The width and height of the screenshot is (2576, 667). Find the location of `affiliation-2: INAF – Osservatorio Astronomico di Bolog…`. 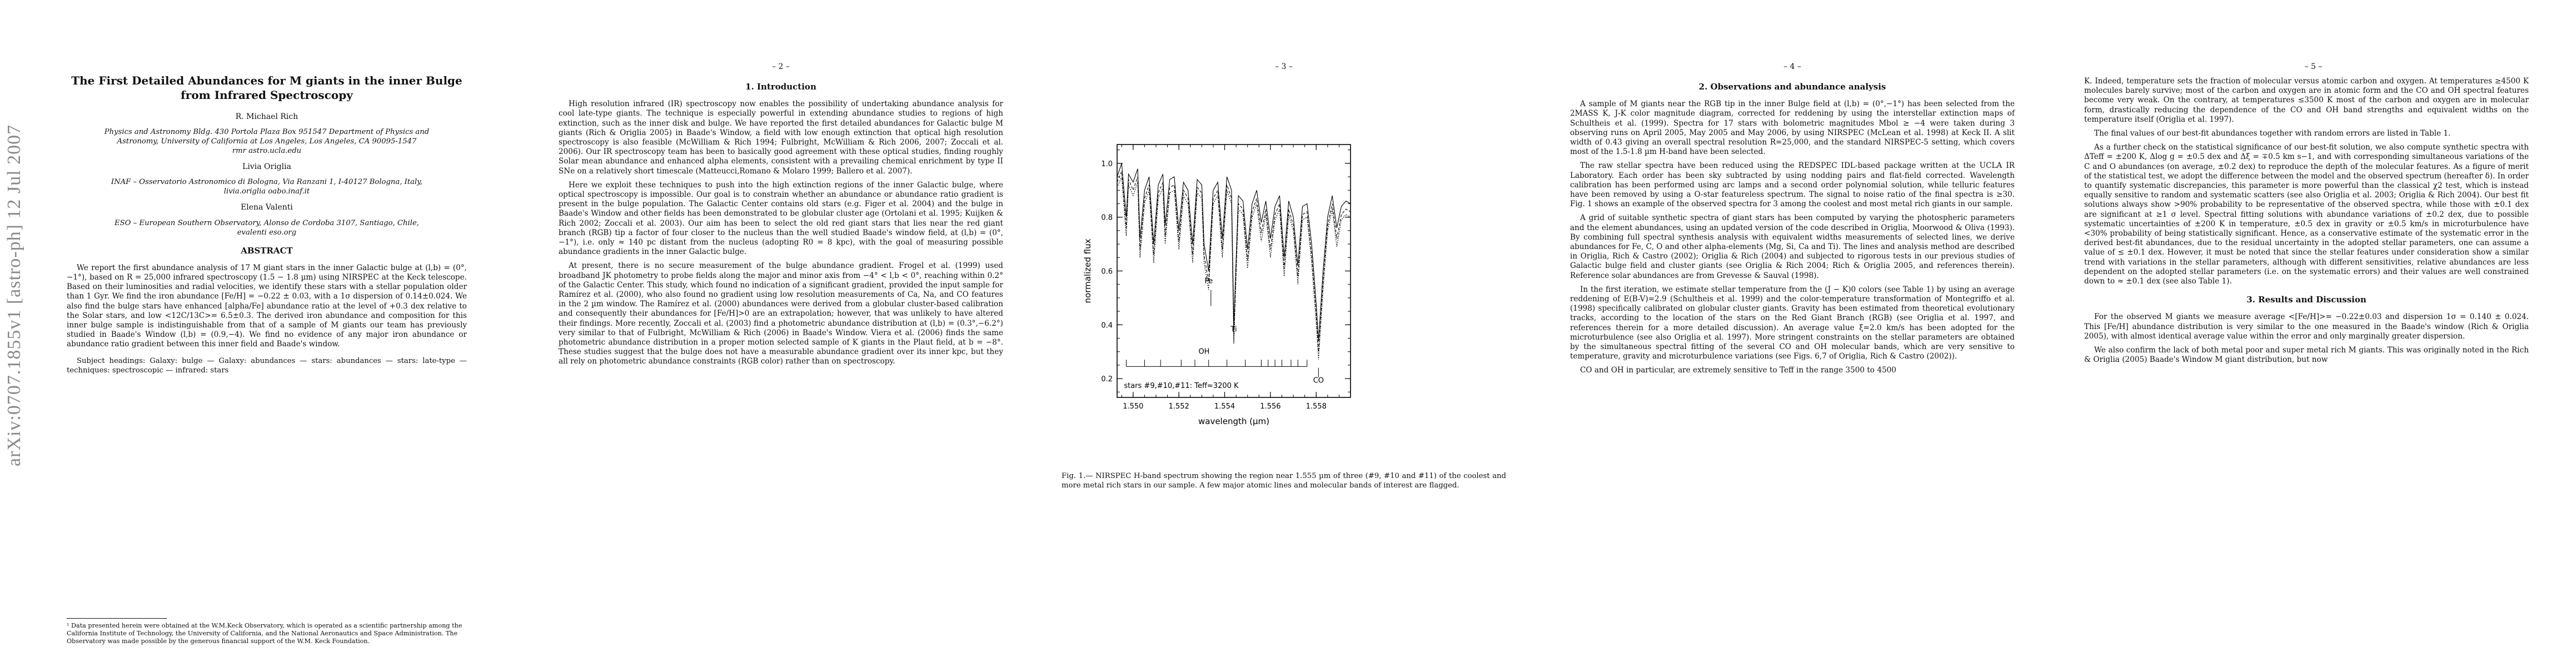

affiliation-2: INAF – Osservatorio Astronomico di Bolog… is located at coordinates (267, 186).